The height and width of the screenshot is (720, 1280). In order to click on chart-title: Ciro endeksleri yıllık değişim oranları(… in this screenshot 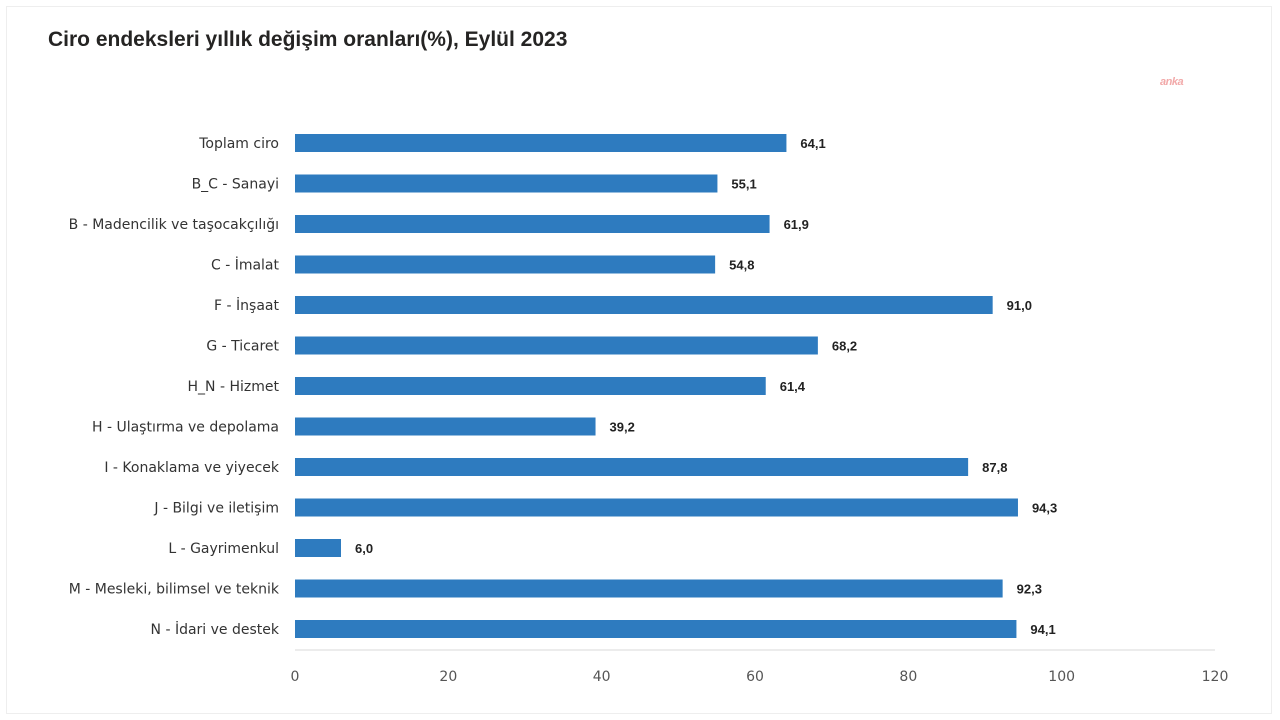, I will do `click(308, 39)`.